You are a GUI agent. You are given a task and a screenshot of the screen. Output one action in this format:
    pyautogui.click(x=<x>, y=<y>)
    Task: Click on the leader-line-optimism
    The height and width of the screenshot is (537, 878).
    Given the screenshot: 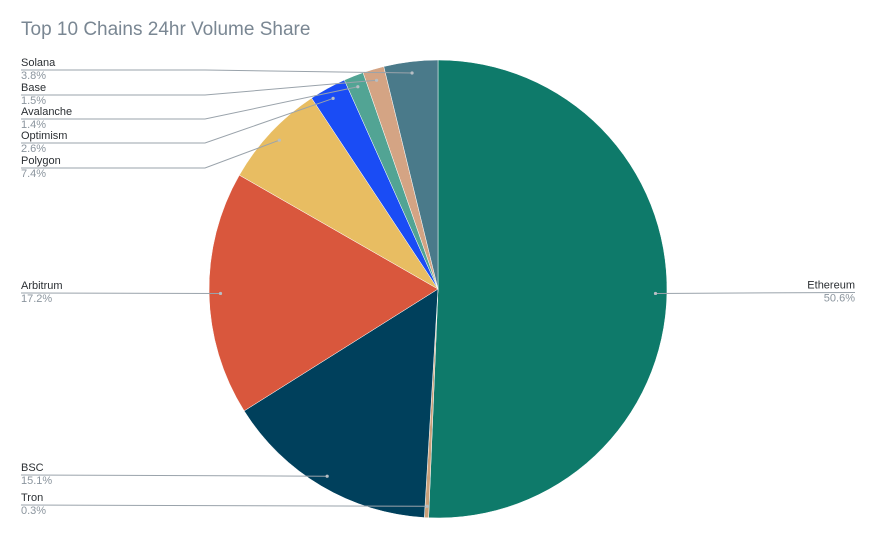 What is the action you would take?
    pyautogui.click(x=177, y=120)
    